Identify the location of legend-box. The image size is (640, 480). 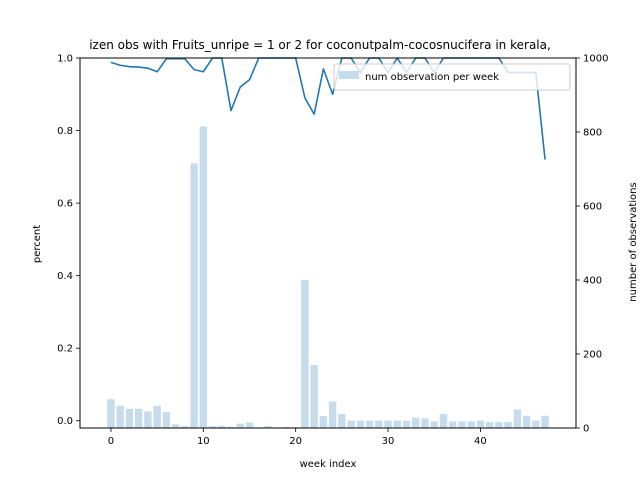
(452, 77).